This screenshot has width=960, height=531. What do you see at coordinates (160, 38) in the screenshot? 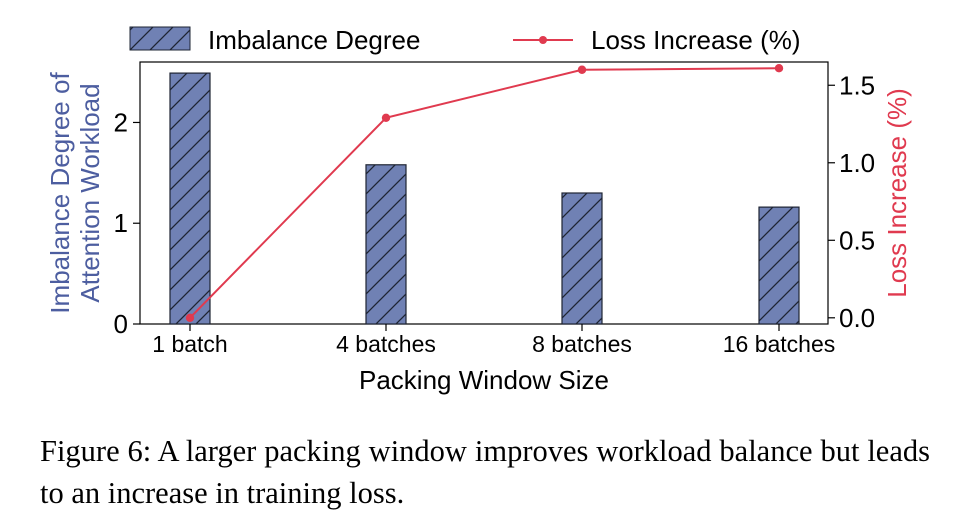
I see `legend-bar-swatch` at bounding box center [160, 38].